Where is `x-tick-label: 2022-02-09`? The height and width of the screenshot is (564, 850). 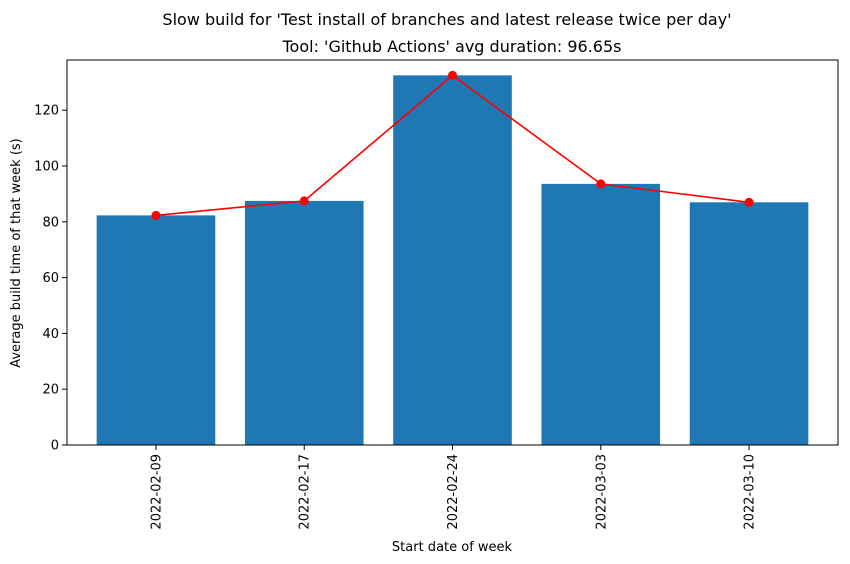 x-tick-label: 2022-02-09 is located at coordinates (156, 492).